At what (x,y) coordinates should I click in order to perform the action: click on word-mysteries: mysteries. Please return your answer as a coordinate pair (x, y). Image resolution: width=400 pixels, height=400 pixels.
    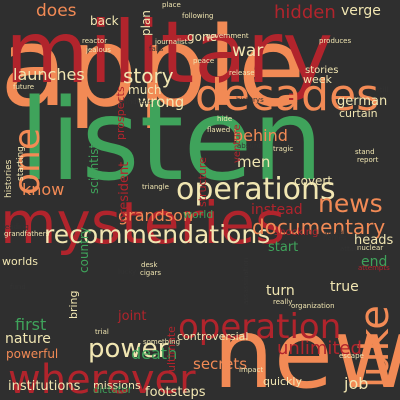
    Looking at the image, I should click on (143, 223).